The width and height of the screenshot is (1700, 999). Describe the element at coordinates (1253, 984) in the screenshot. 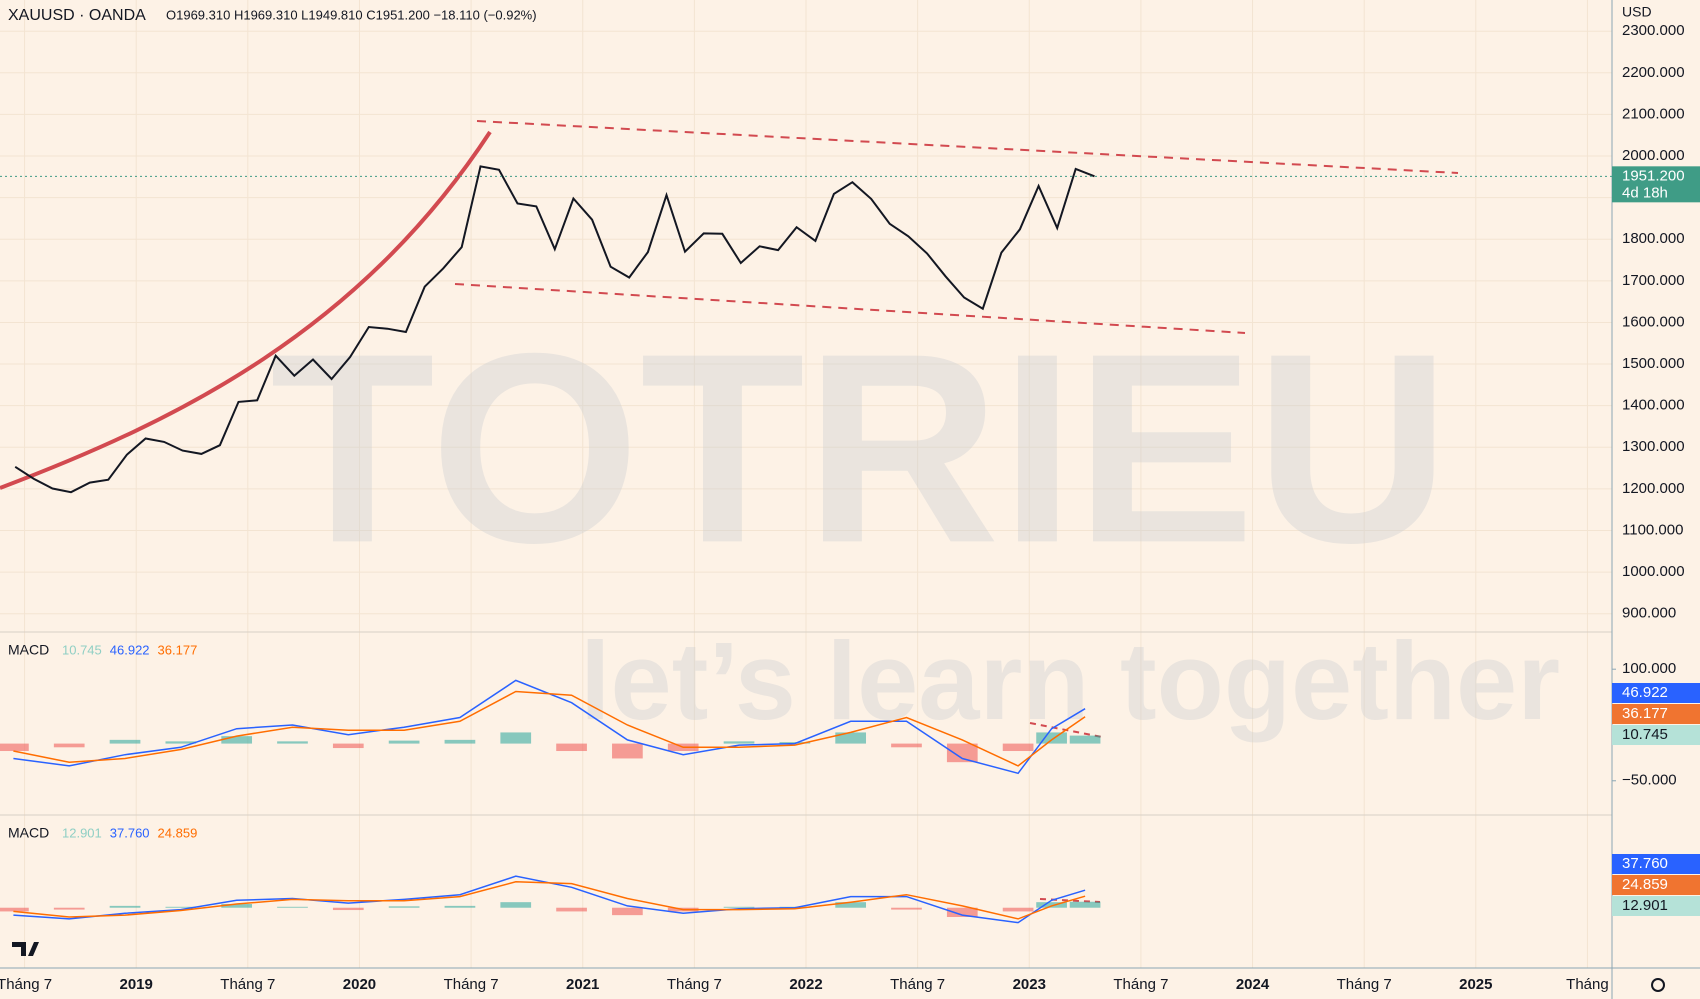

I see `x-tick-label: 2024` at that location.